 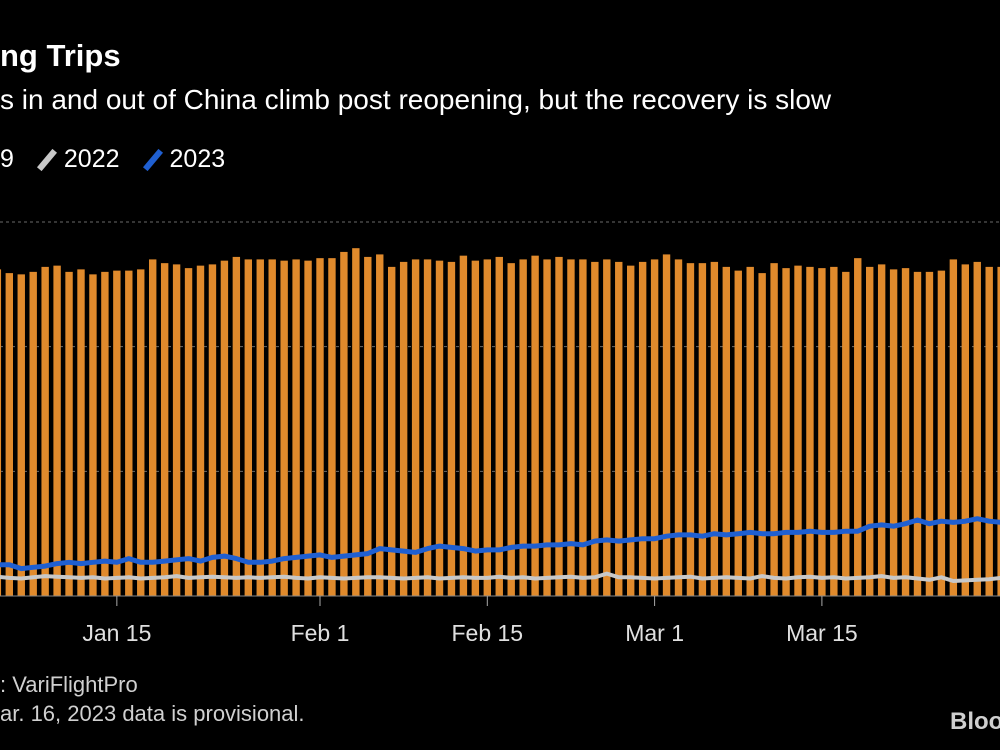 What do you see at coordinates (123, 159) in the screenshot?
I see `legend: 9 2022 2023` at bounding box center [123, 159].